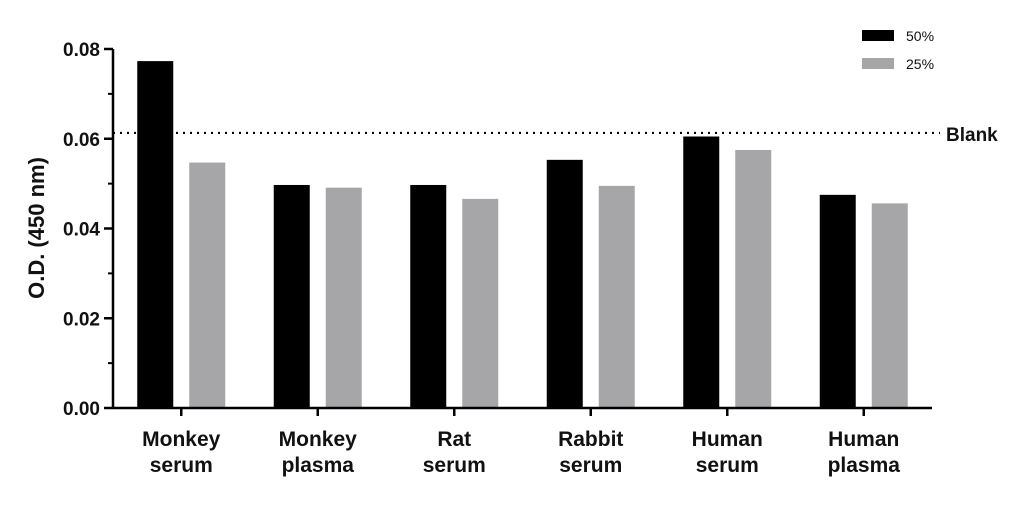 The image size is (1025, 507). Describe the element at coordinates (181, 452) in the screenshot. I see `x-category-label: Monkey serum` at that location.